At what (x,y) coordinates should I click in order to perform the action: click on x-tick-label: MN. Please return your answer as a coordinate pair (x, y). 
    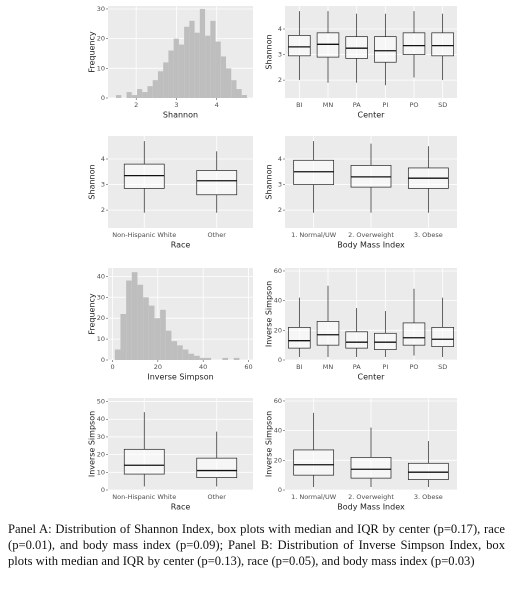
    Looking at the image, I should click on (328, 105).